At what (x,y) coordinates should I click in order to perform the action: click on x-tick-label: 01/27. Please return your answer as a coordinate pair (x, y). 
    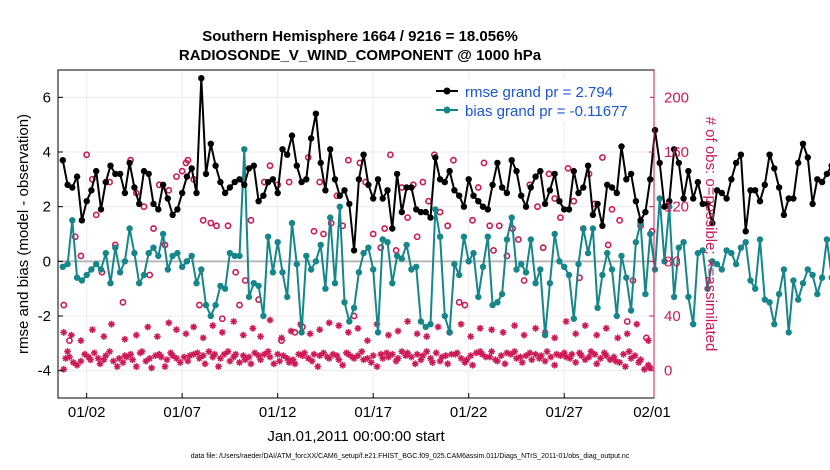
    Looking at the image, I should click on (564, 412).